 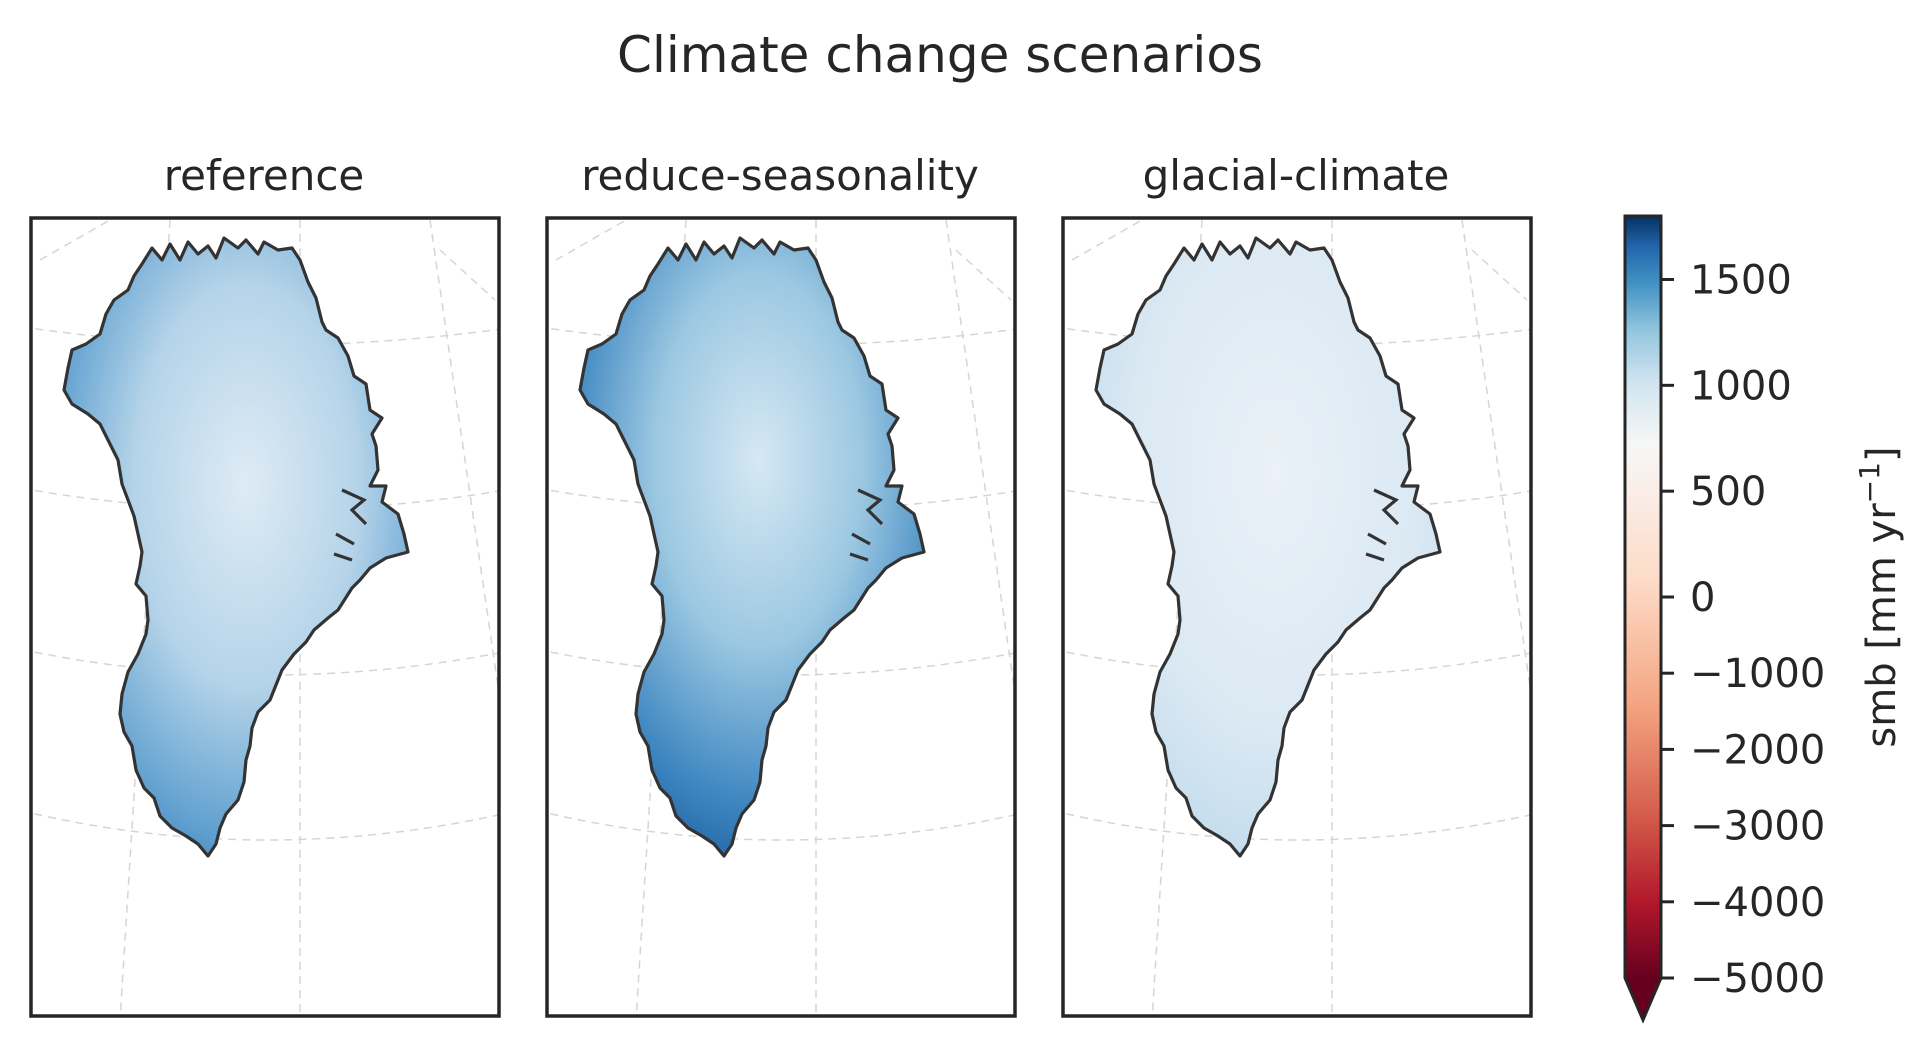 What do you see at coordinates (1757, 903) in the screenshot?
I see `colorbar-tick-label: −4000` at bounding box center [1757, 903].